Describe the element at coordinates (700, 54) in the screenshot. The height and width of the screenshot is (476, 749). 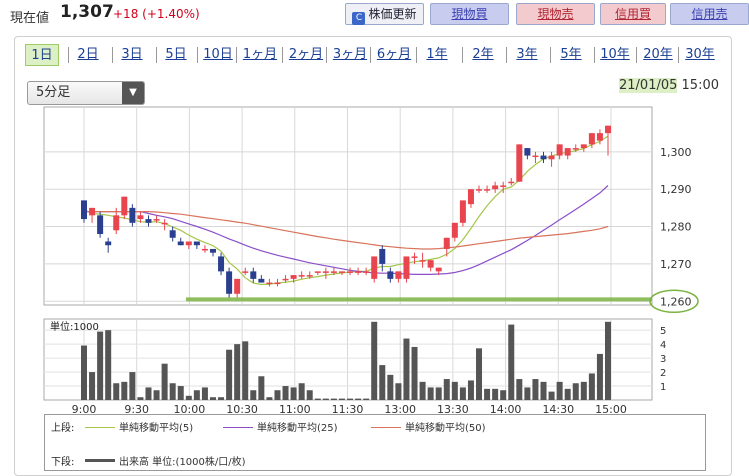
I see `tab-15: 30年` at that location.